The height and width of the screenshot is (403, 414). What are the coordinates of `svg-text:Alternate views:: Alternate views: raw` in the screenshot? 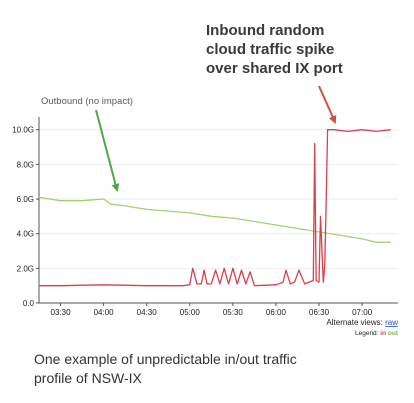 It's located at (362, 322).